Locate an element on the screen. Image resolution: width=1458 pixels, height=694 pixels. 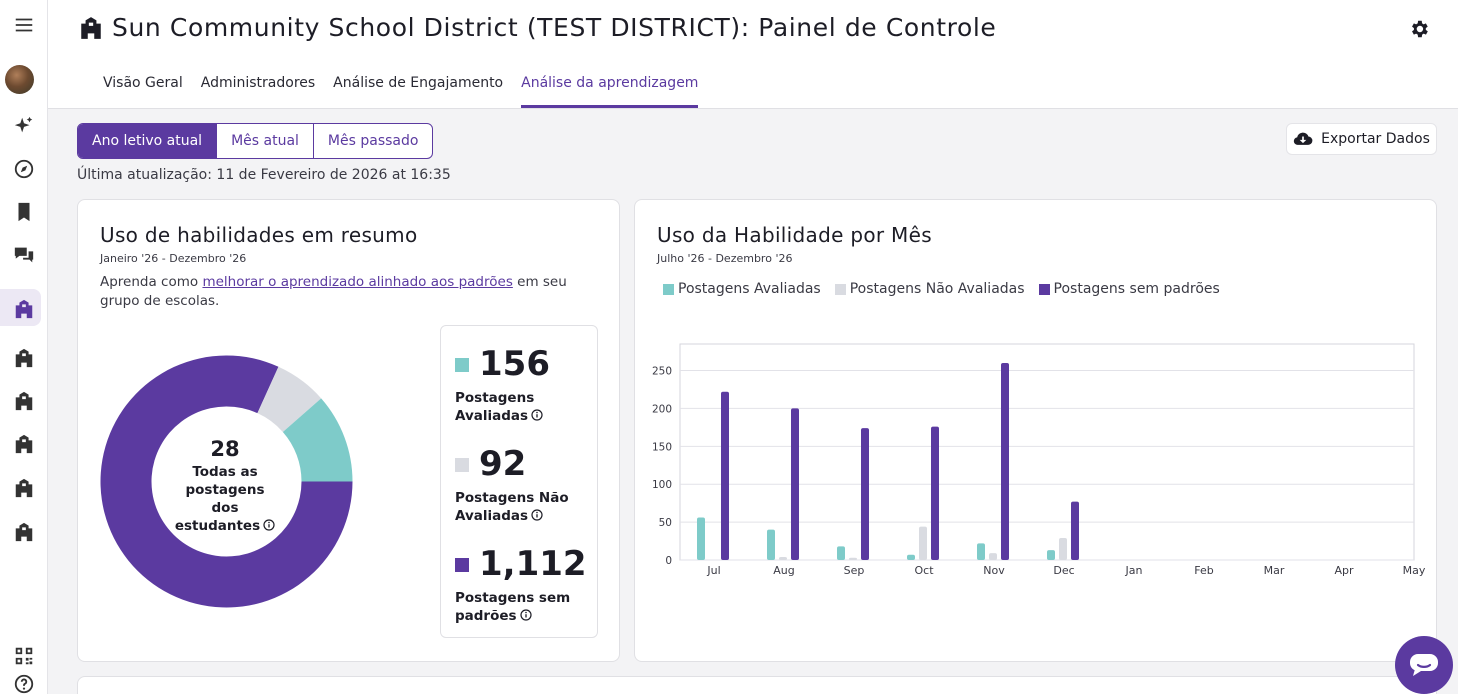
chat-bubbles-icon is located at coordinates (24, 255).